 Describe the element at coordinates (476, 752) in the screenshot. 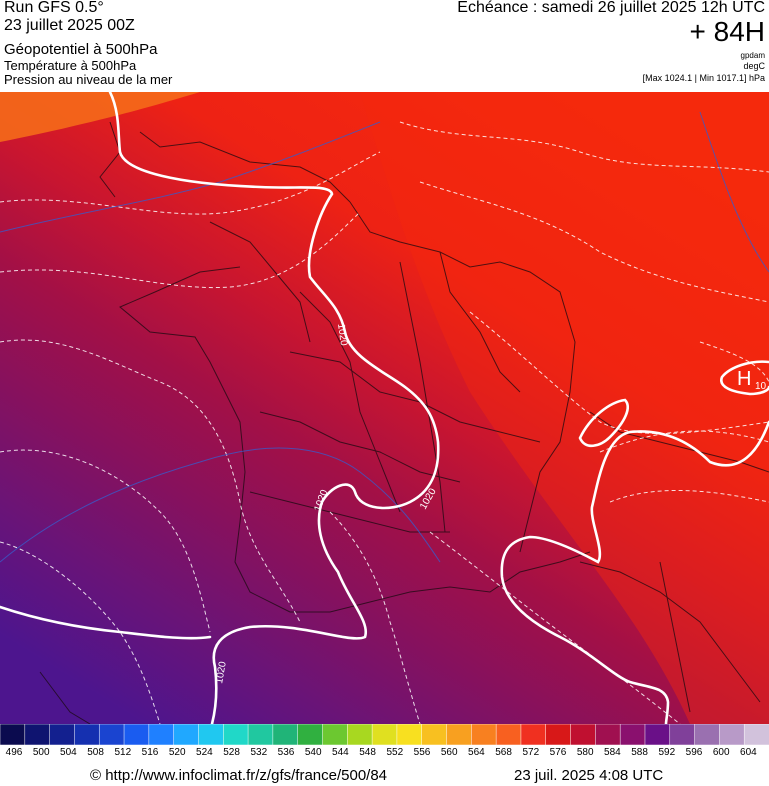

I see `color-scale-label: 564` at that location.